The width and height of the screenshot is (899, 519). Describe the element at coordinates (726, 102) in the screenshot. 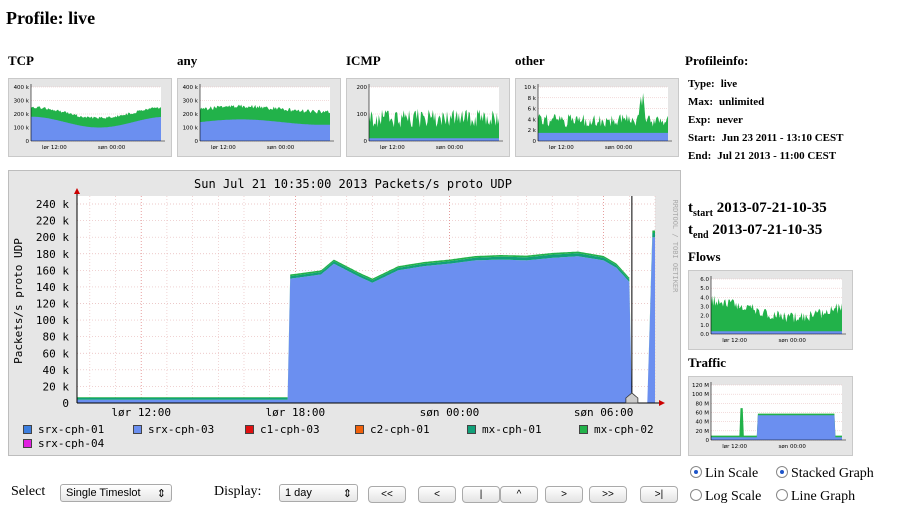

I see `profileinfo-max: Max: unlimited` at that location.